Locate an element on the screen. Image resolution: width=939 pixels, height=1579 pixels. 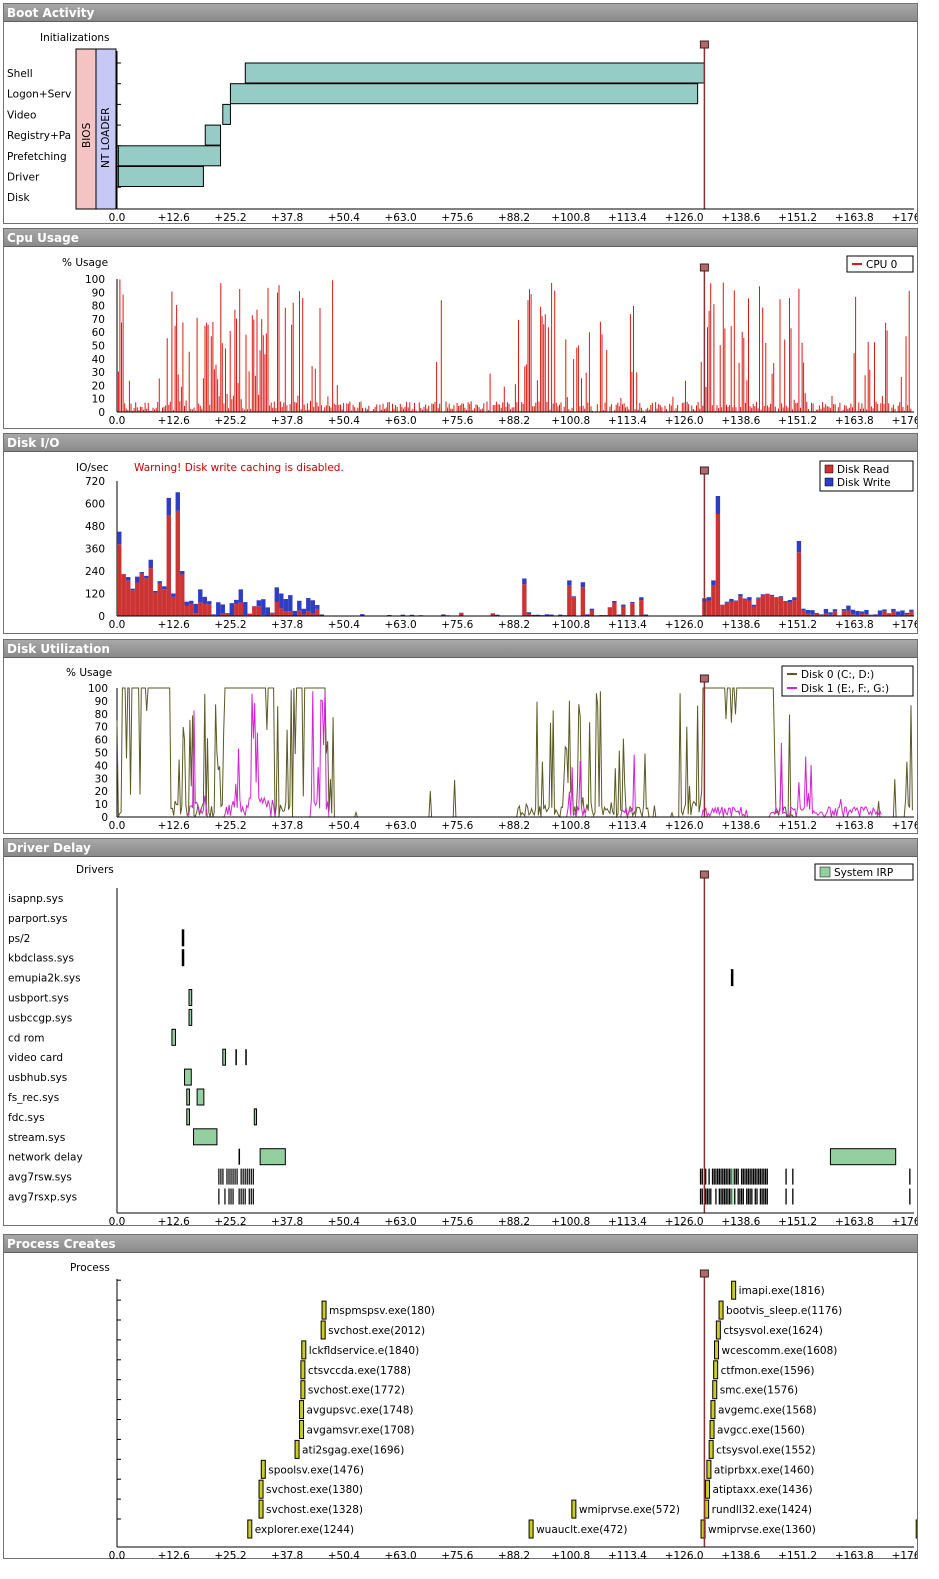
x-tick-label: +113.4 is located at coordinates (627, 421).